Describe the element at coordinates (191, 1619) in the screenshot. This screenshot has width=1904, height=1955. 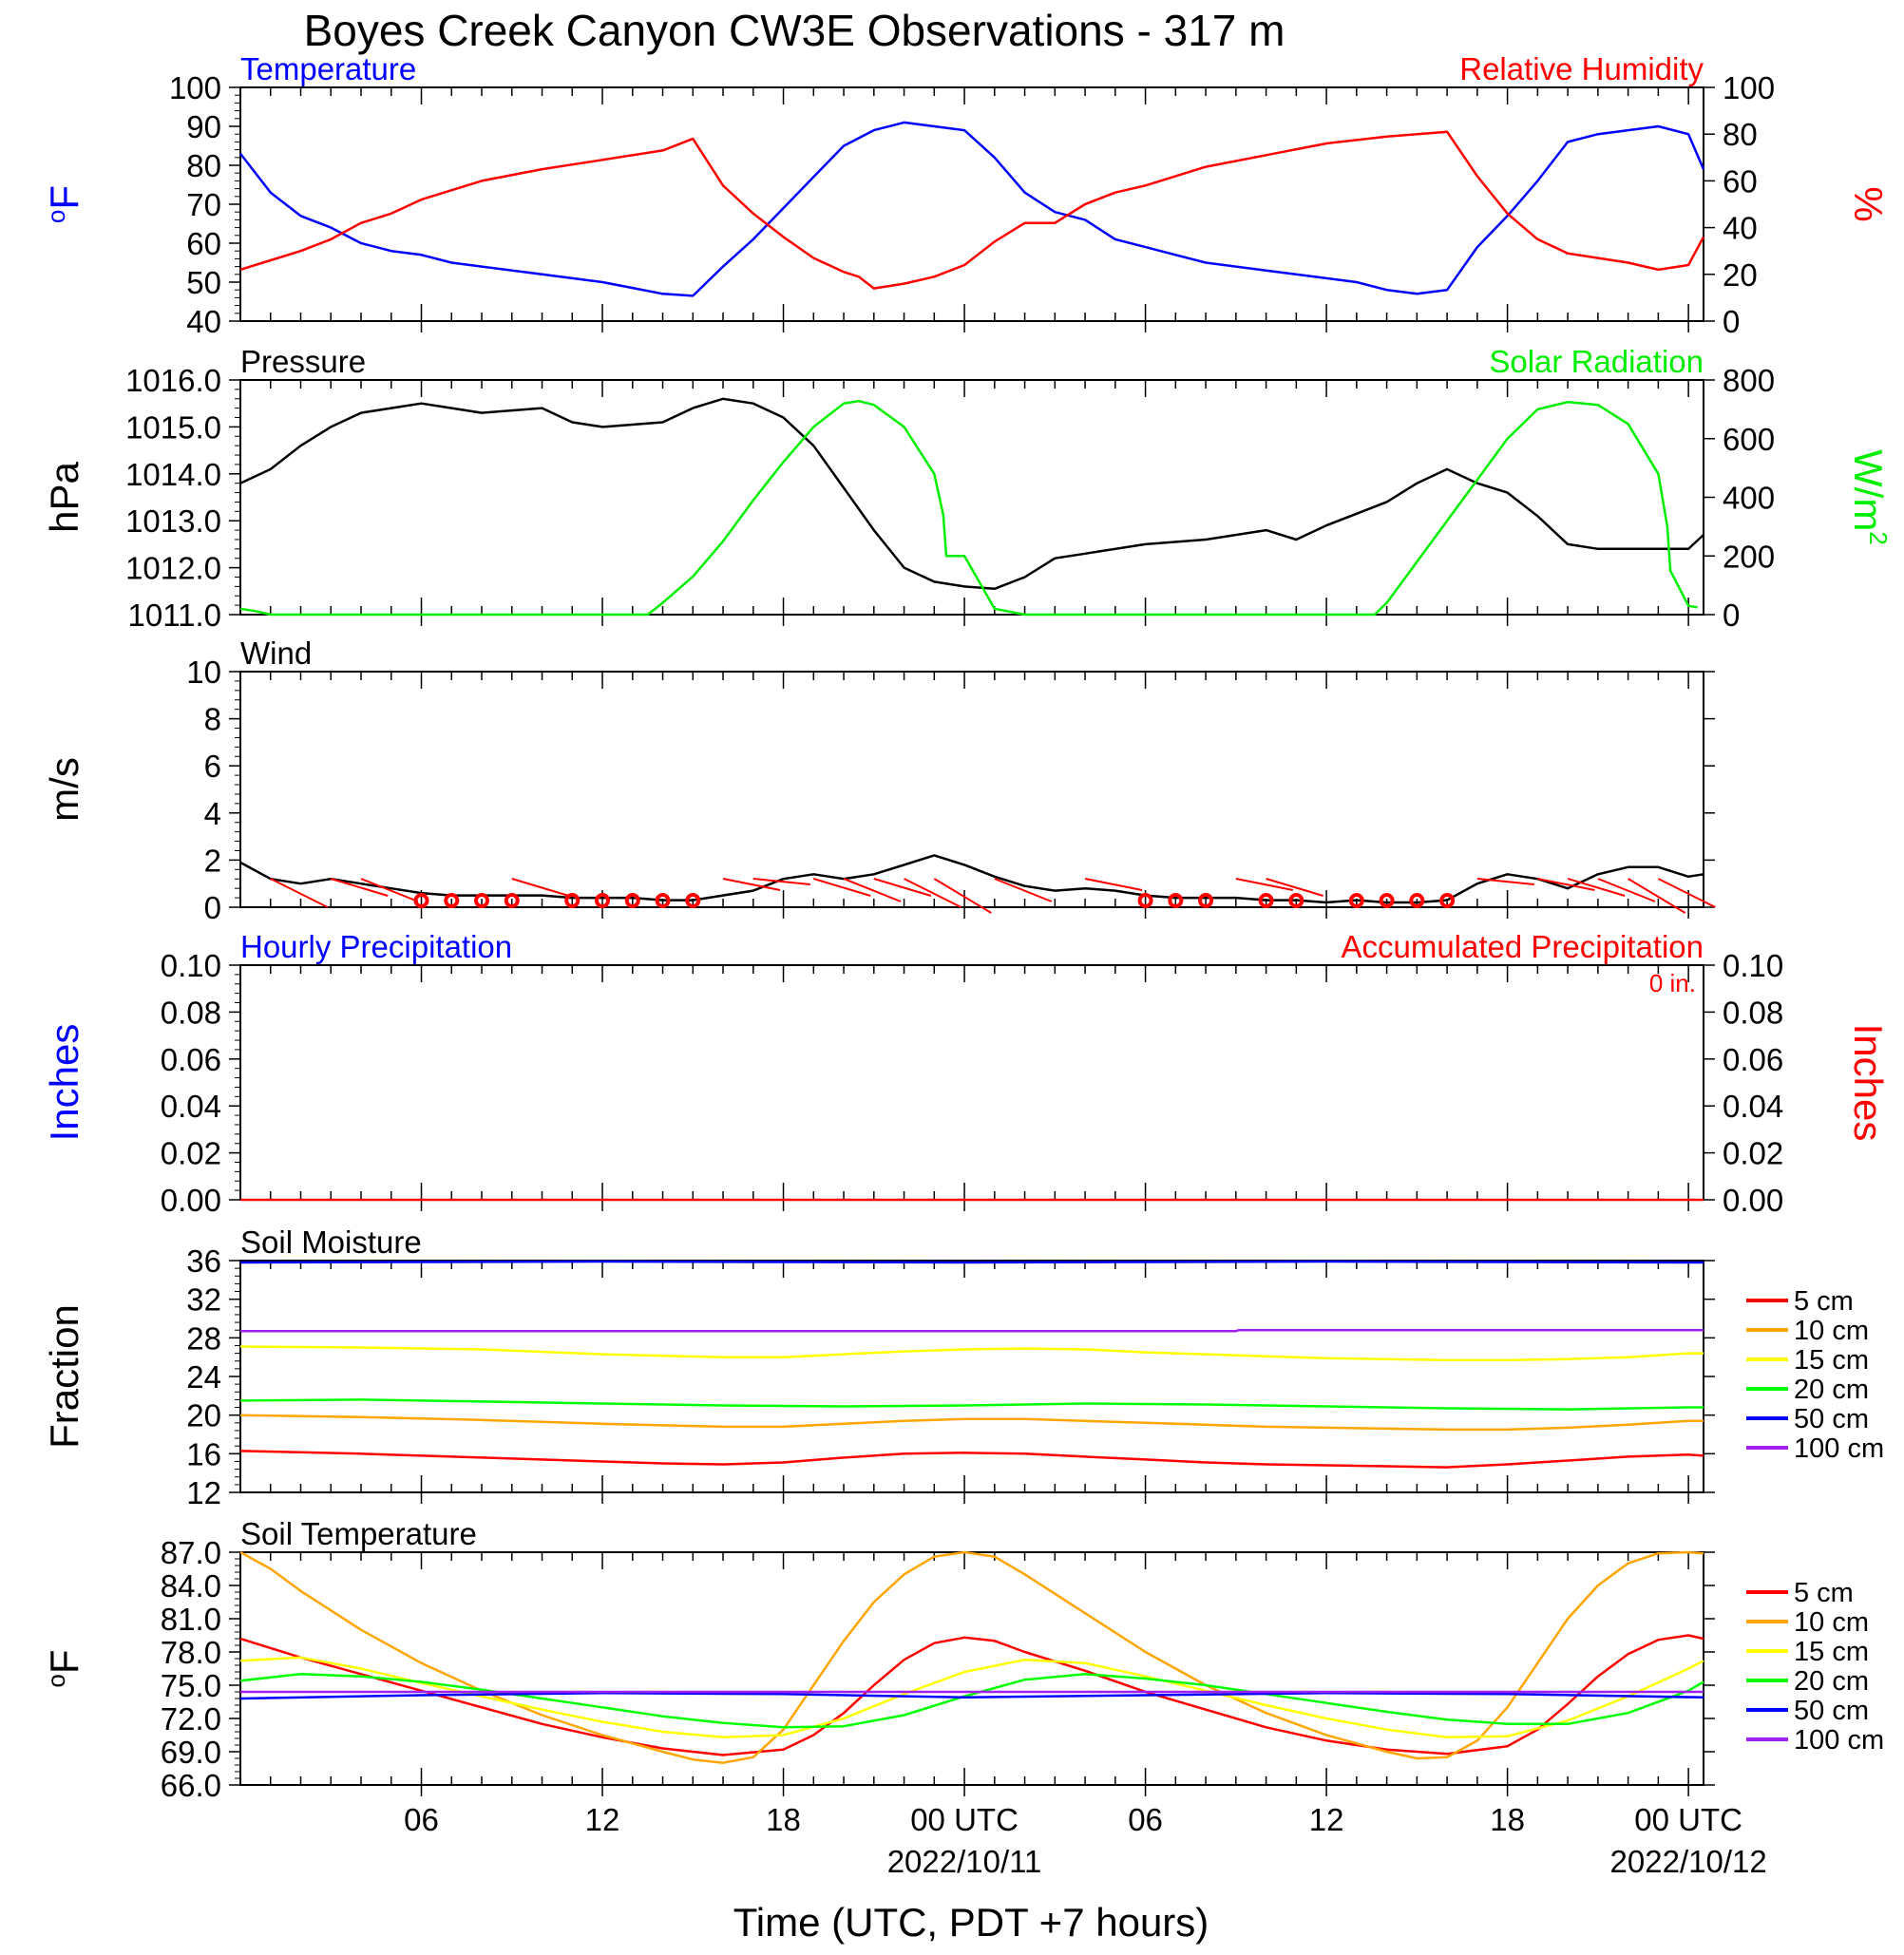
I see `y-tick-label-left: 81.0` at that location.